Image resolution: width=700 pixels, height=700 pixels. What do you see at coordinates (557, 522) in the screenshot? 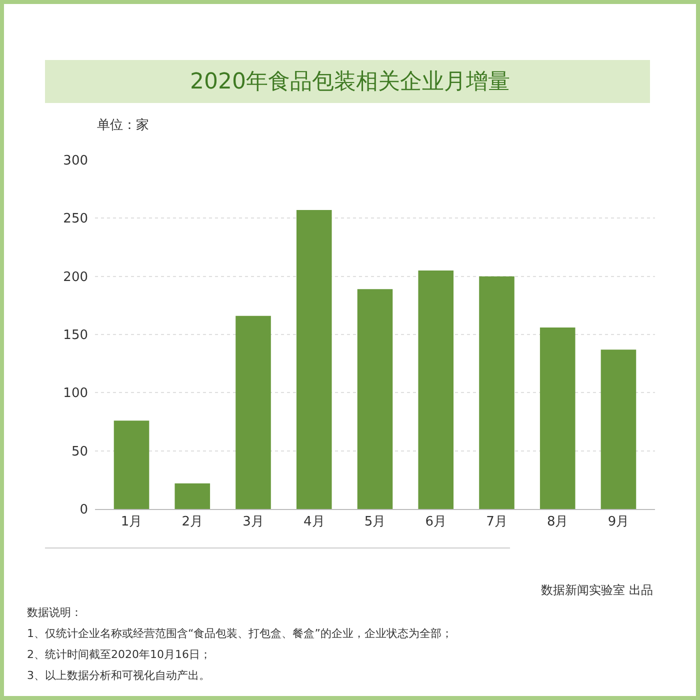
I see `x-tick-label: 8月` at bounding box center [557, 522].